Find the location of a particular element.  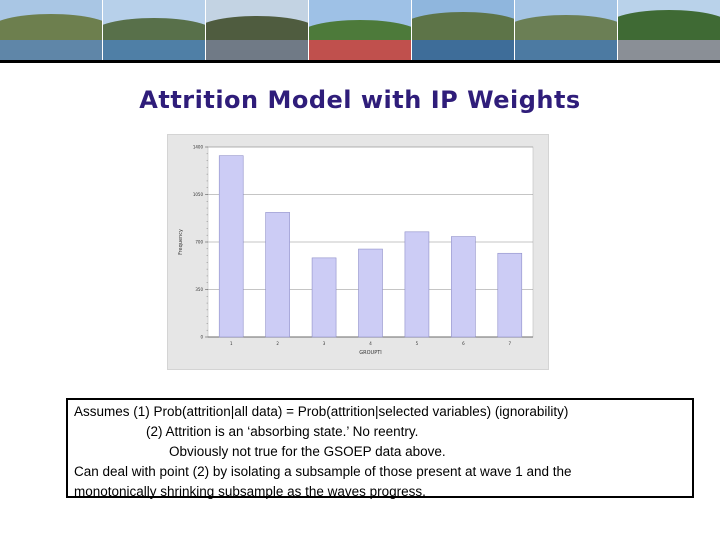

y-axis-label: Frequency is located at coordinates (181, 242).